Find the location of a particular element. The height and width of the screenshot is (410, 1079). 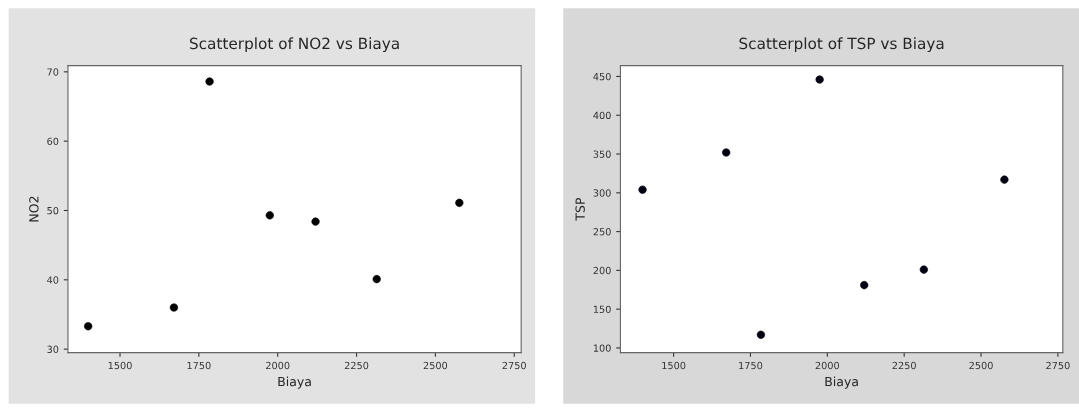

y-tick-label: 40 is located at coordinates (53, 280).